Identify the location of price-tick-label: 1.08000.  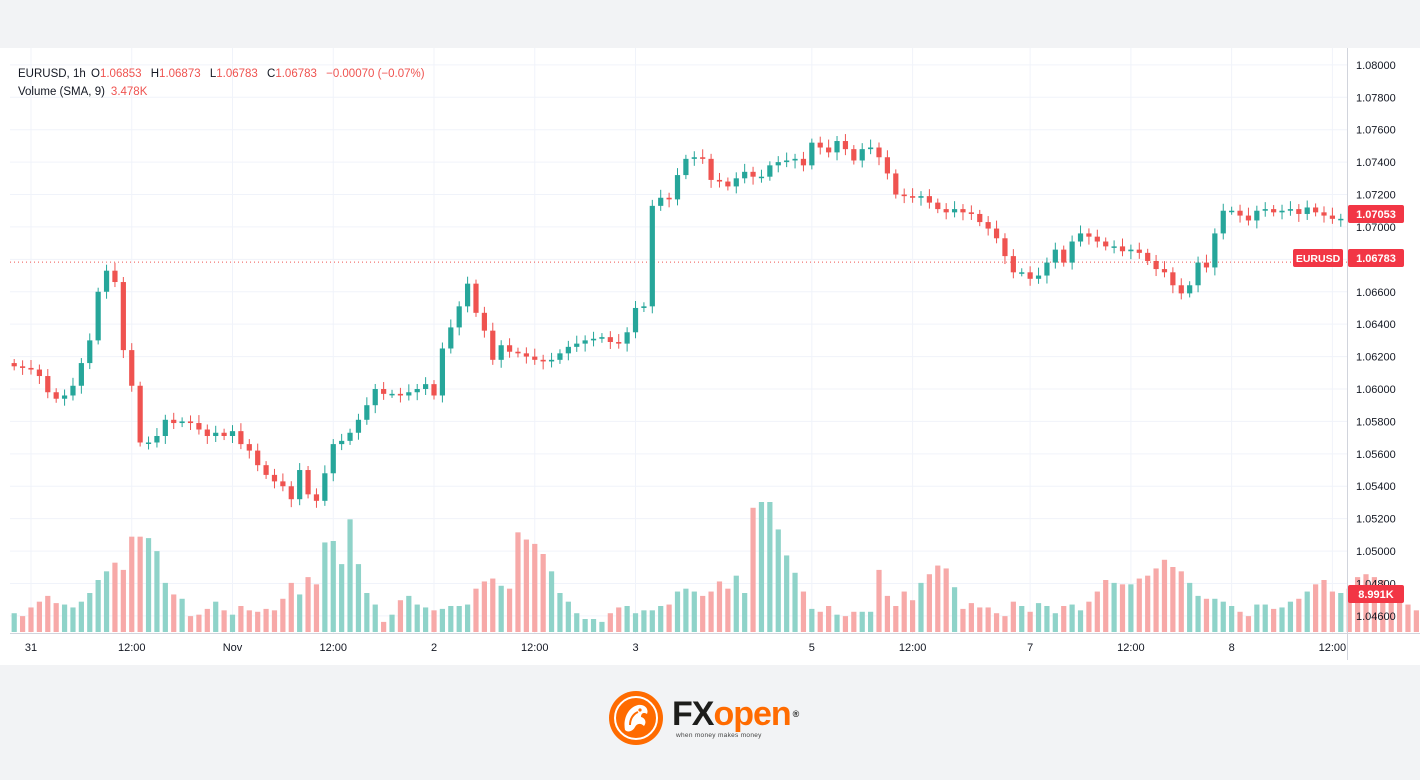
(1376, 66).